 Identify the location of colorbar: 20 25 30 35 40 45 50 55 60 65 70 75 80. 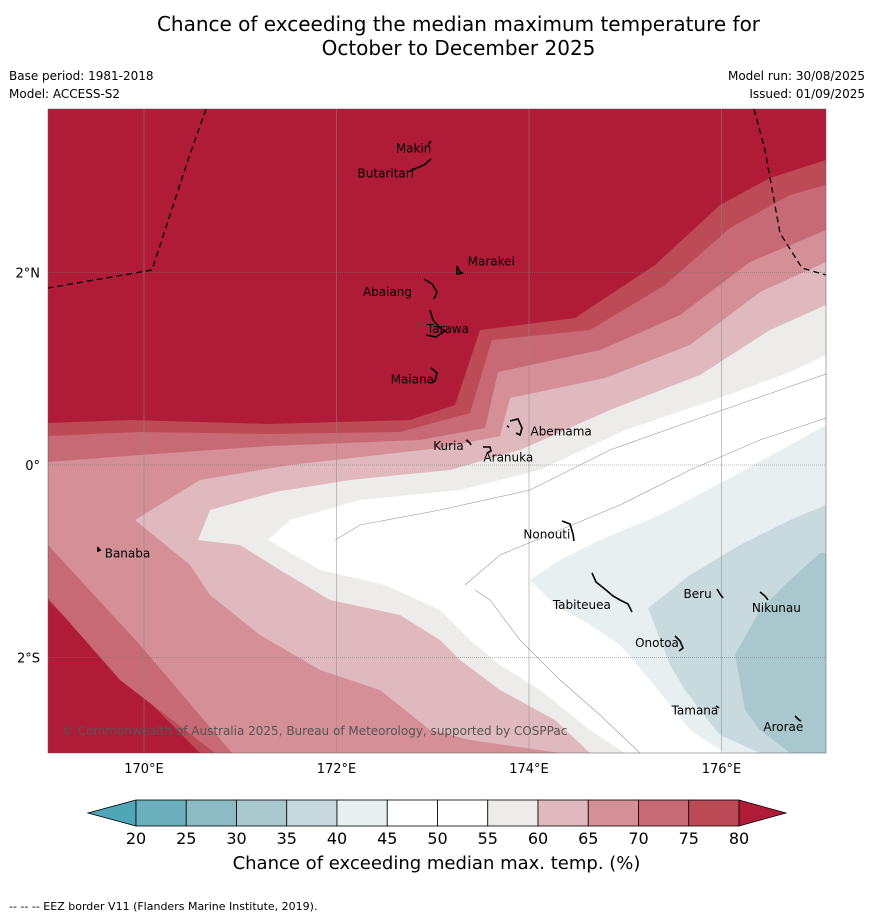
(437, 823).